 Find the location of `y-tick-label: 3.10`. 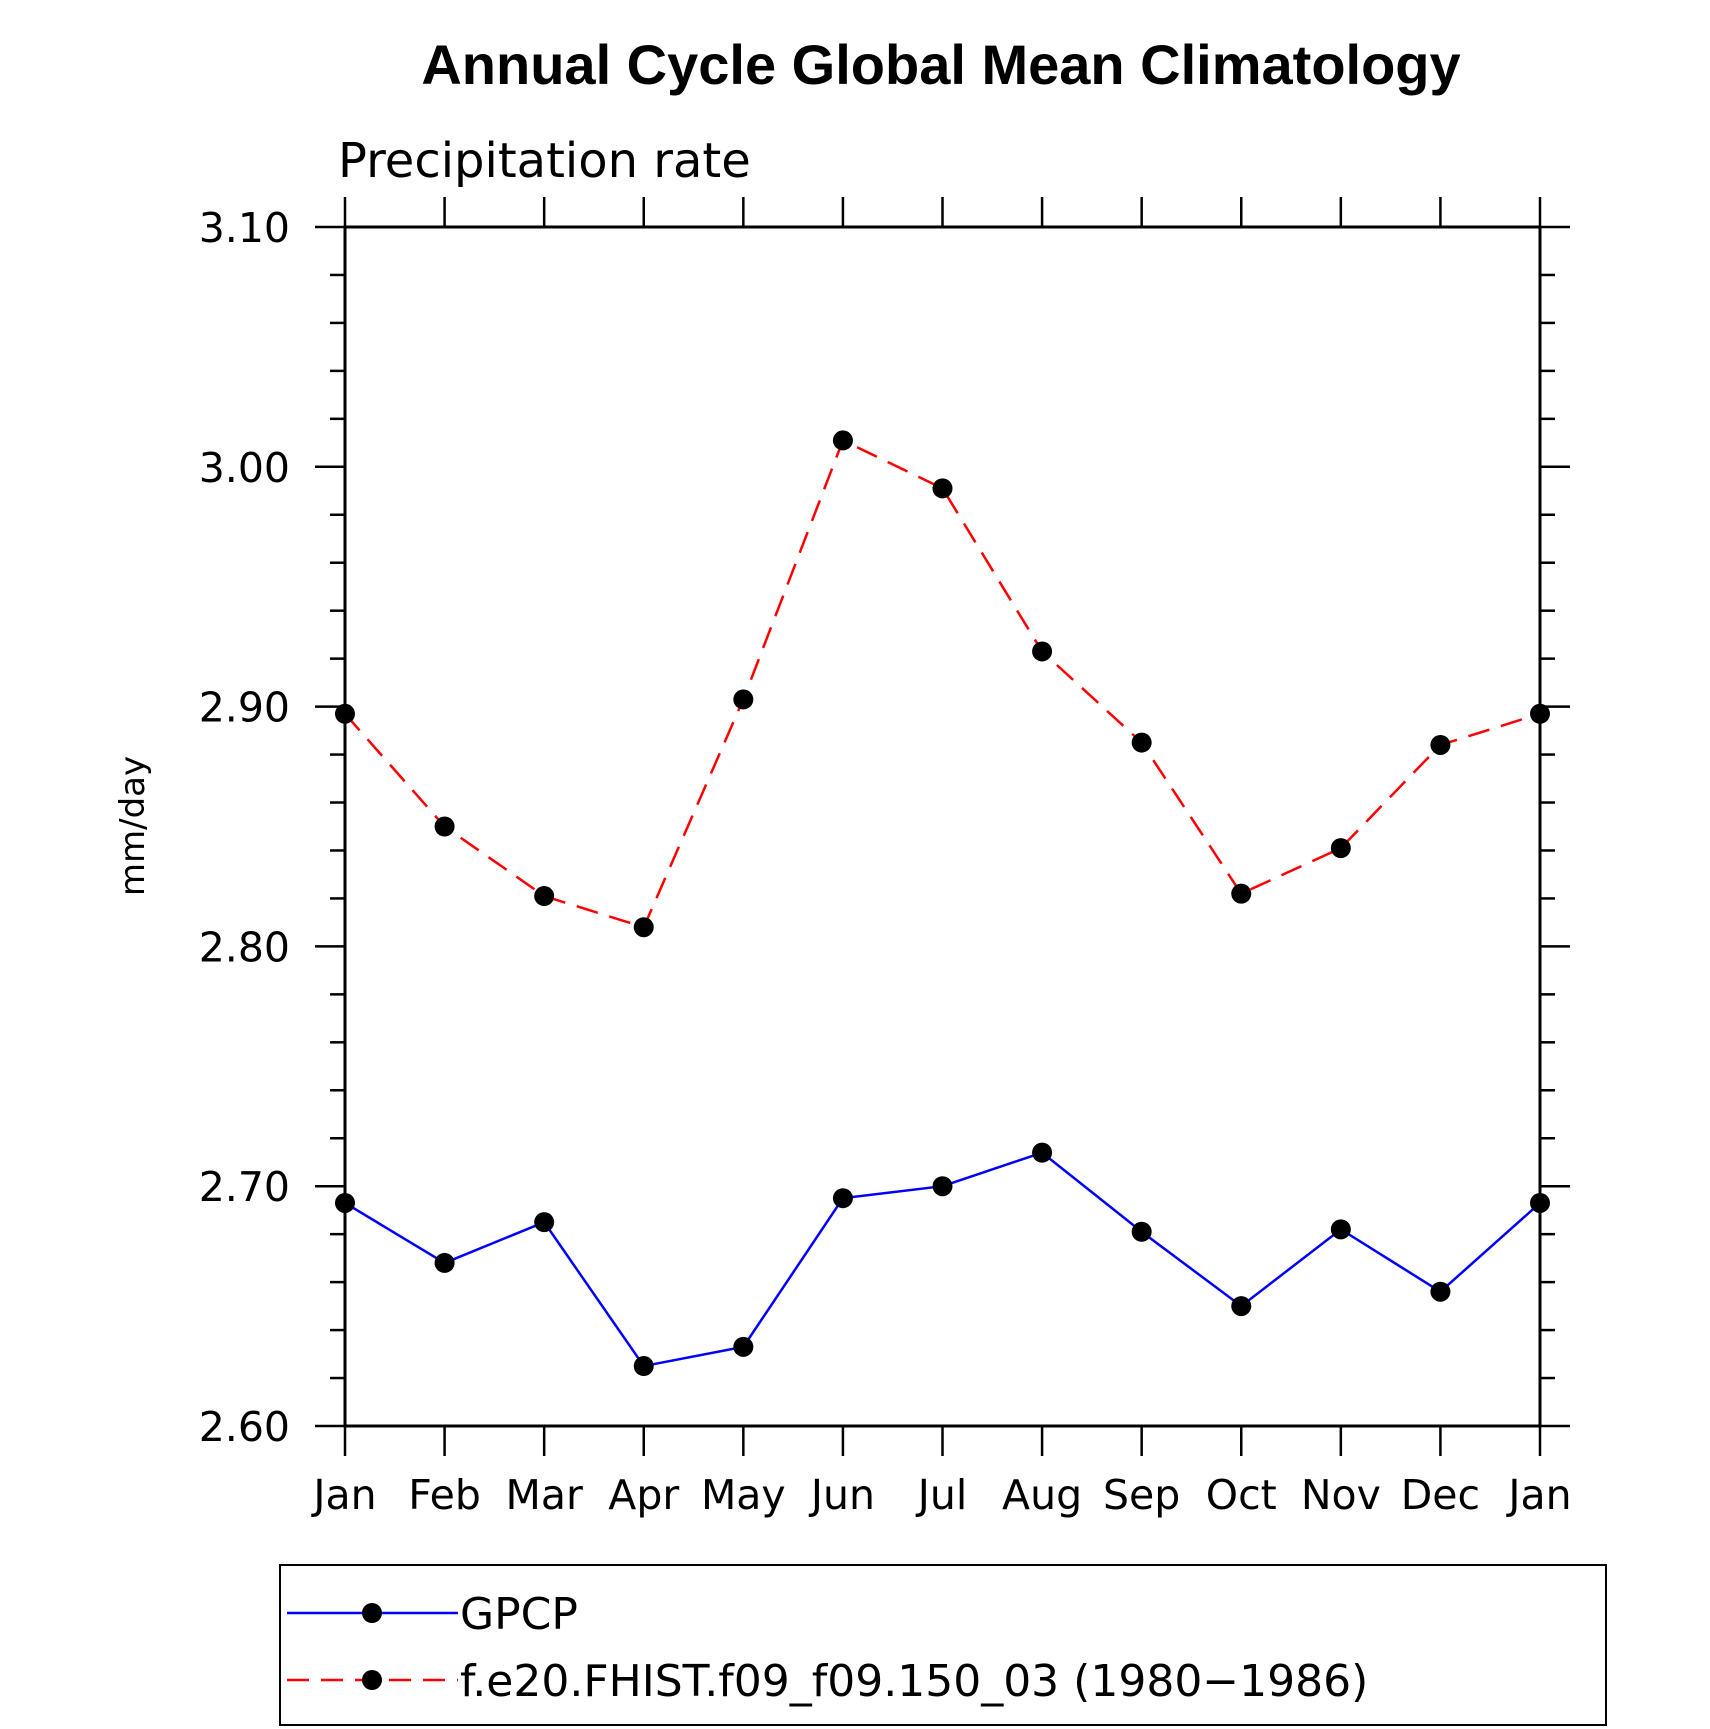

y-tick-label: 3.10 is located at coordinates (244, 228).